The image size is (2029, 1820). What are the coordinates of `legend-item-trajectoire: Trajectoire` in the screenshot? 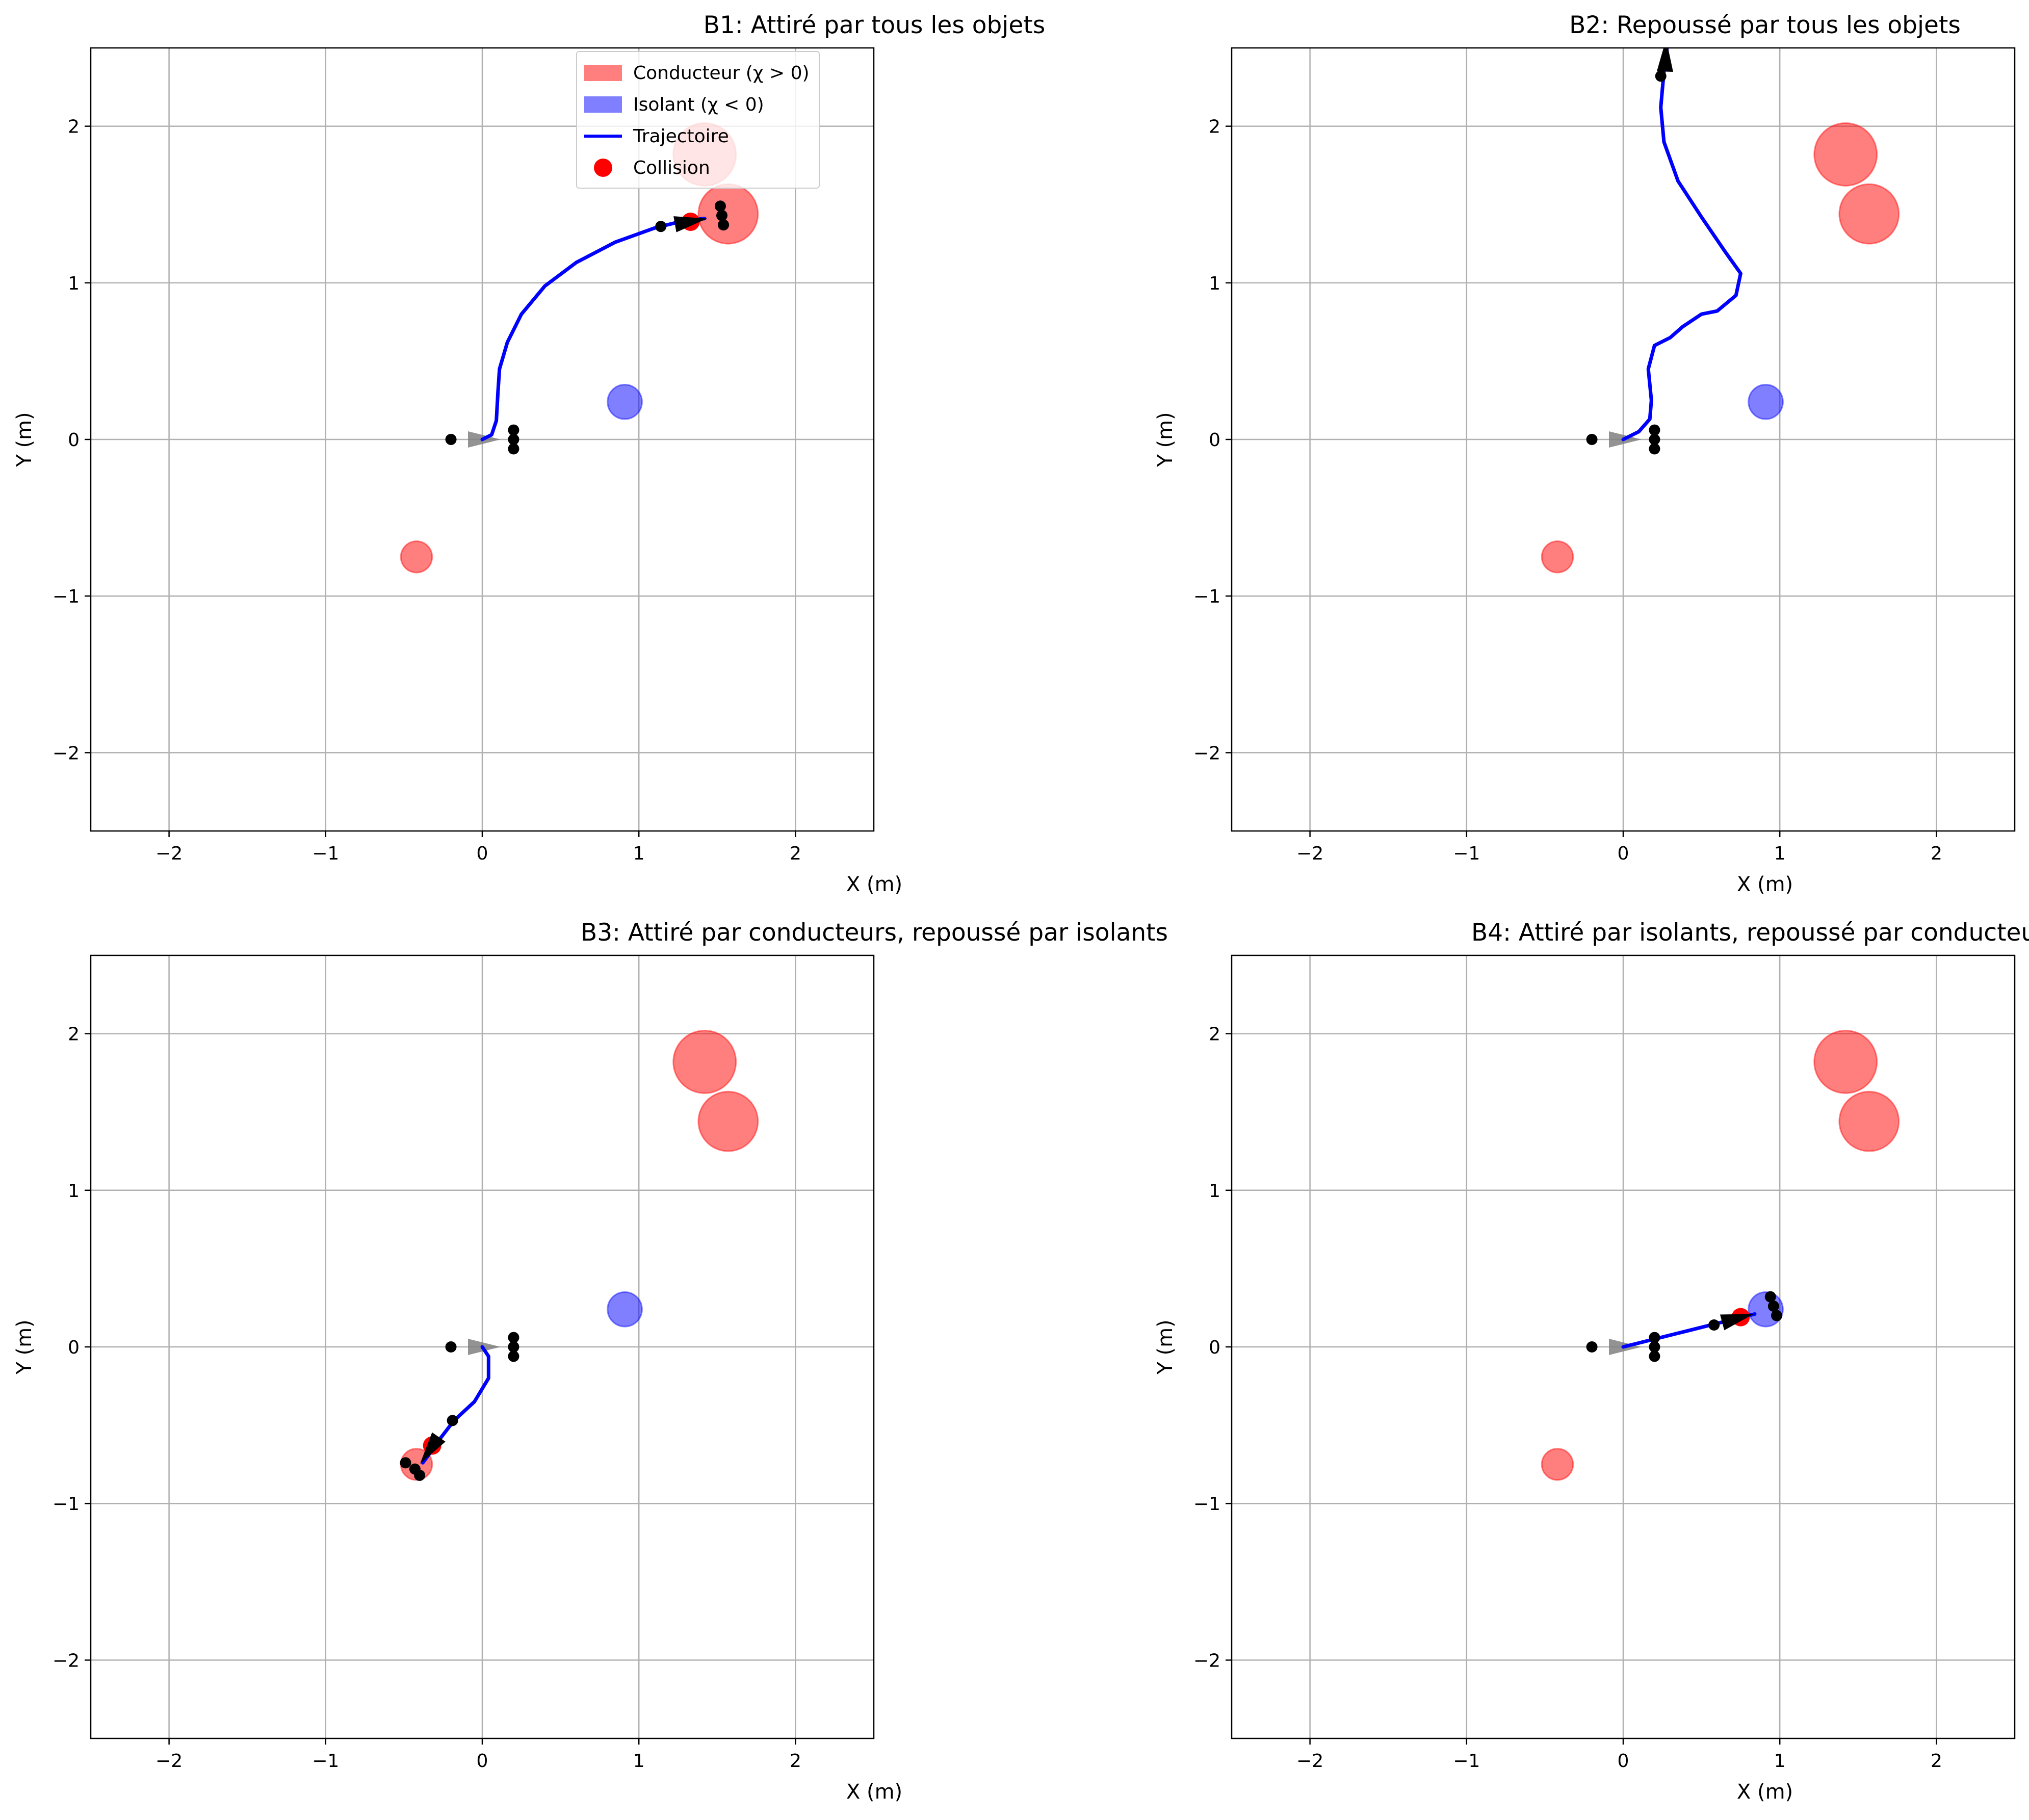 It's located at (697, 136).